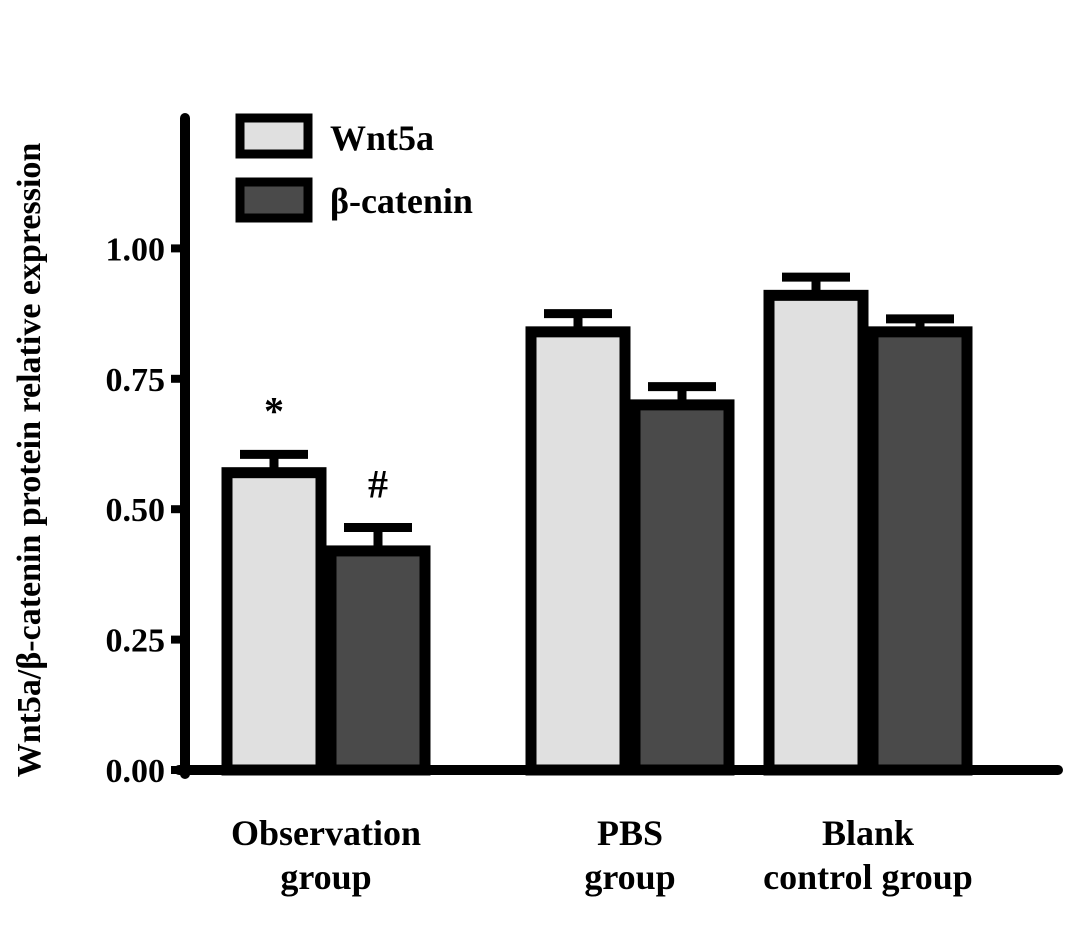 The image size is (1087, 932). What do you see at coordinates (868, 833) in the screenshot?
I see `x-category-label: Blank` at bounding box center [868, 833].